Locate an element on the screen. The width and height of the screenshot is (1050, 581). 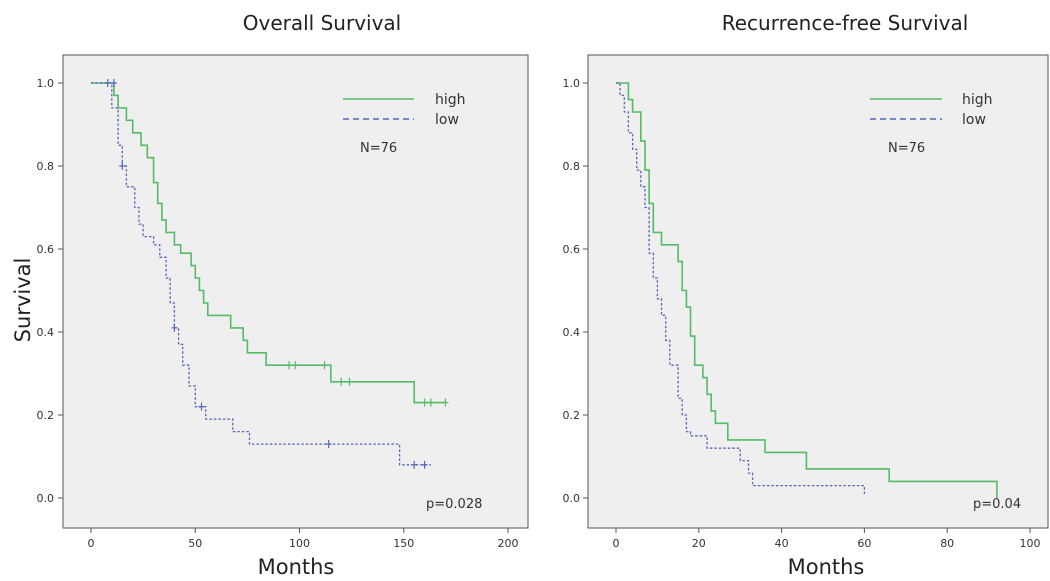
x-tick-label: 20 is located at coordinates (699, 543).